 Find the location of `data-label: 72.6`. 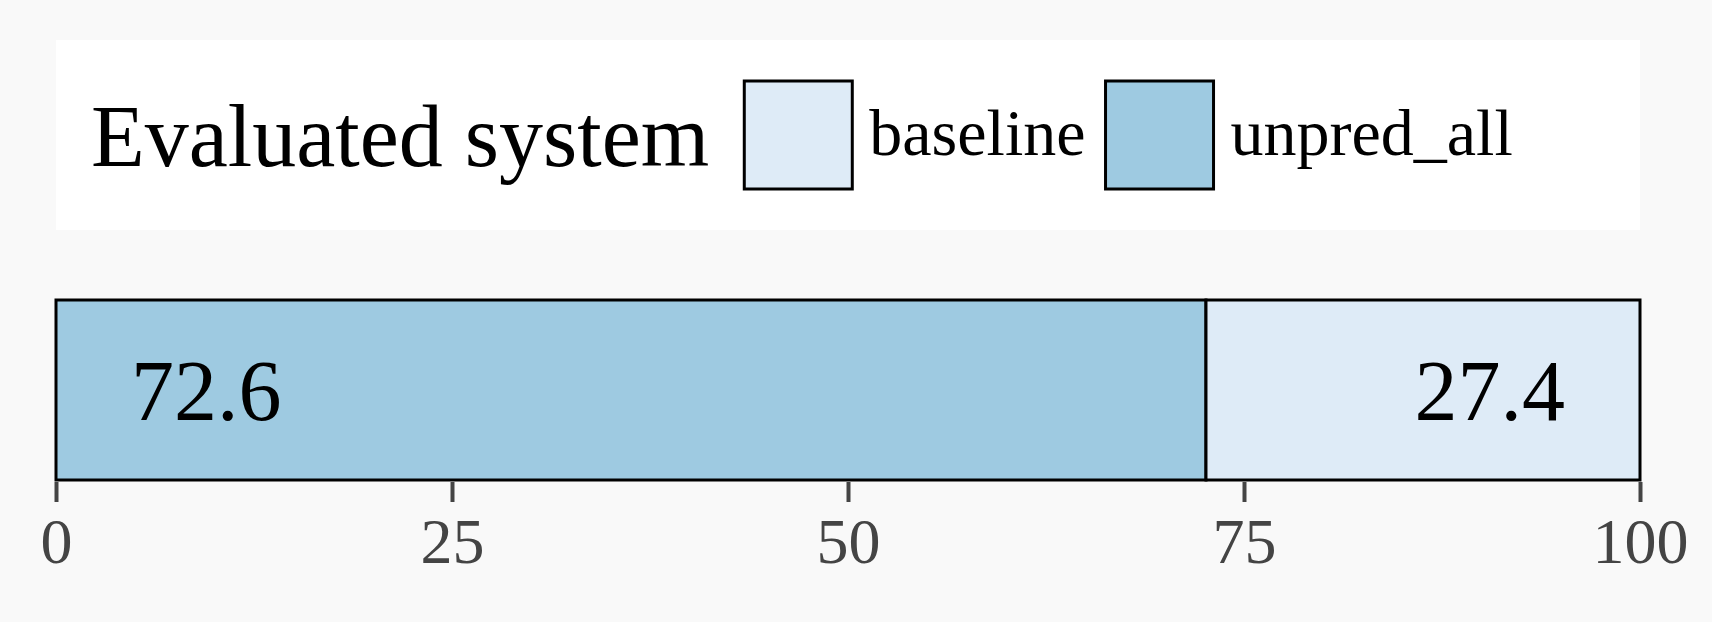

data-label: 72.6 is located at coordinates (206, 391).